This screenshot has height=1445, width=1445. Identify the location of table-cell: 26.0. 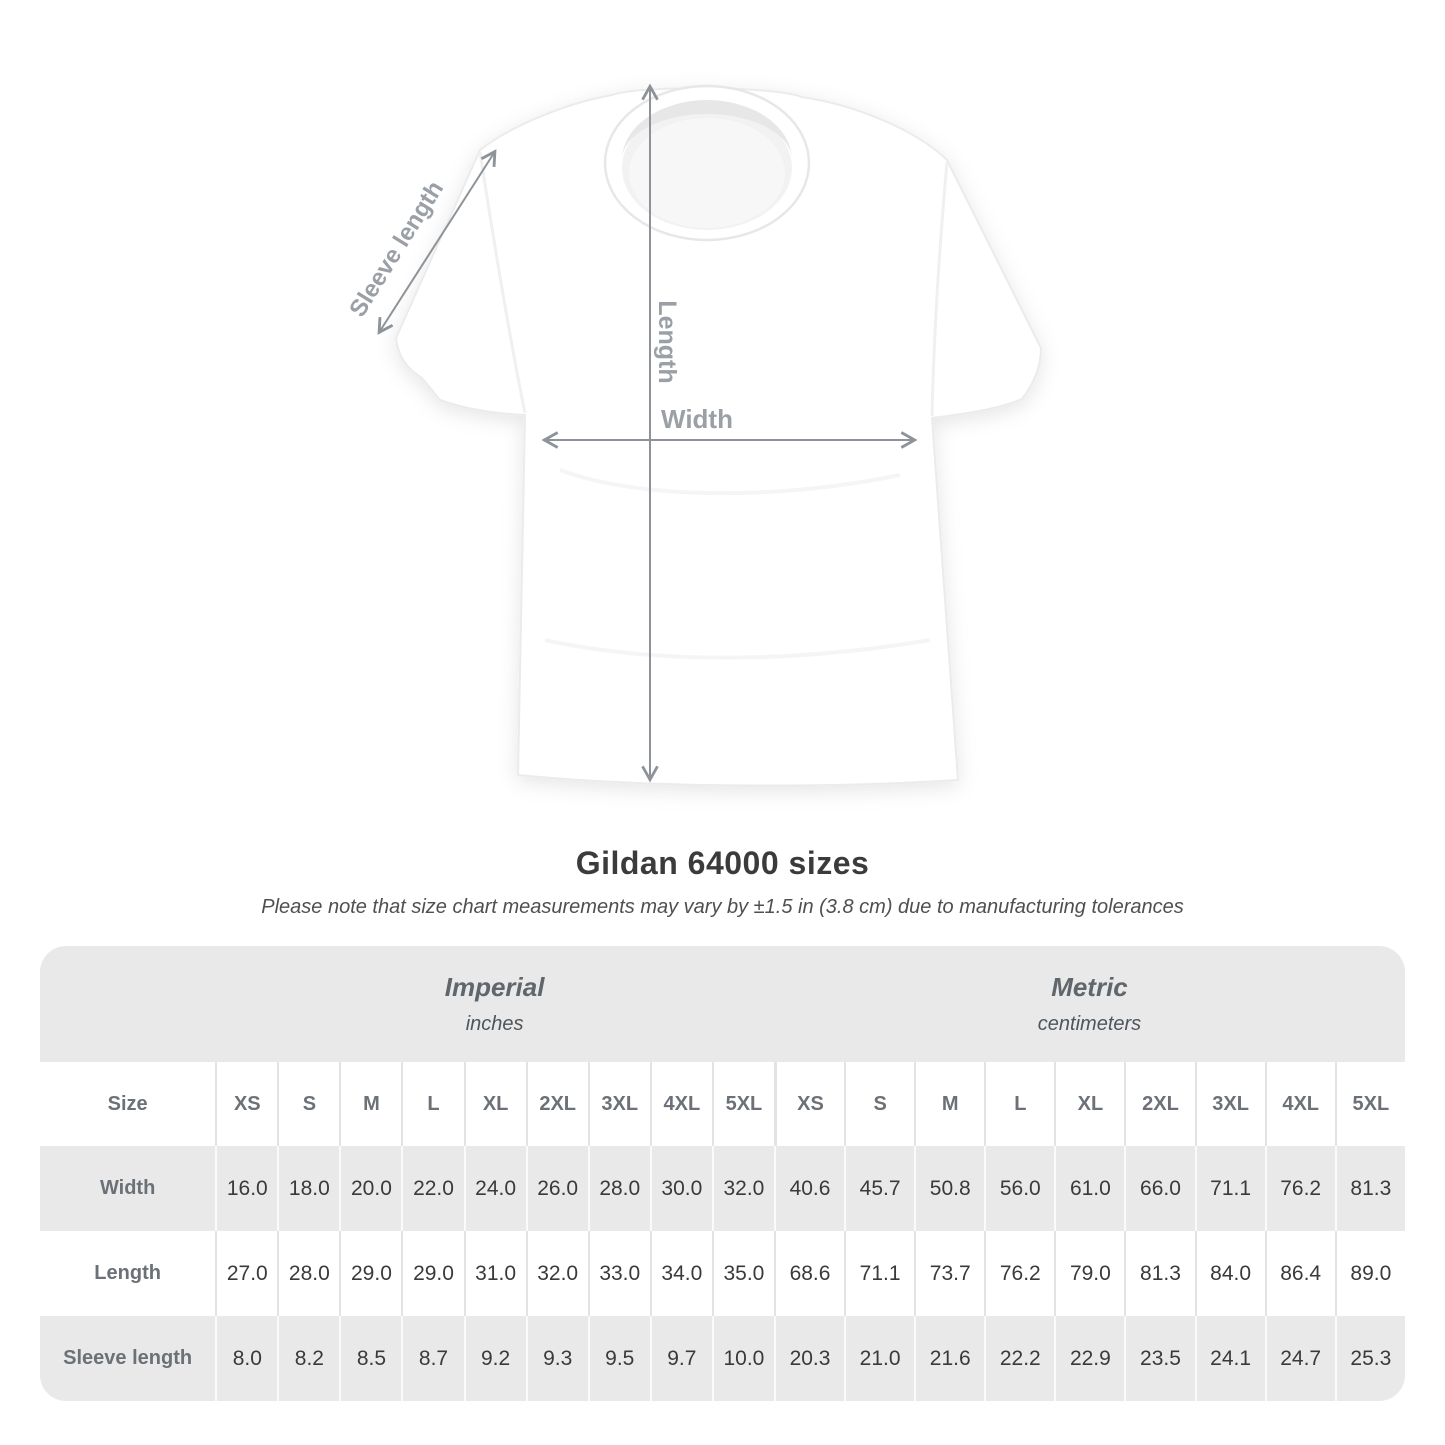
(556, 1188).